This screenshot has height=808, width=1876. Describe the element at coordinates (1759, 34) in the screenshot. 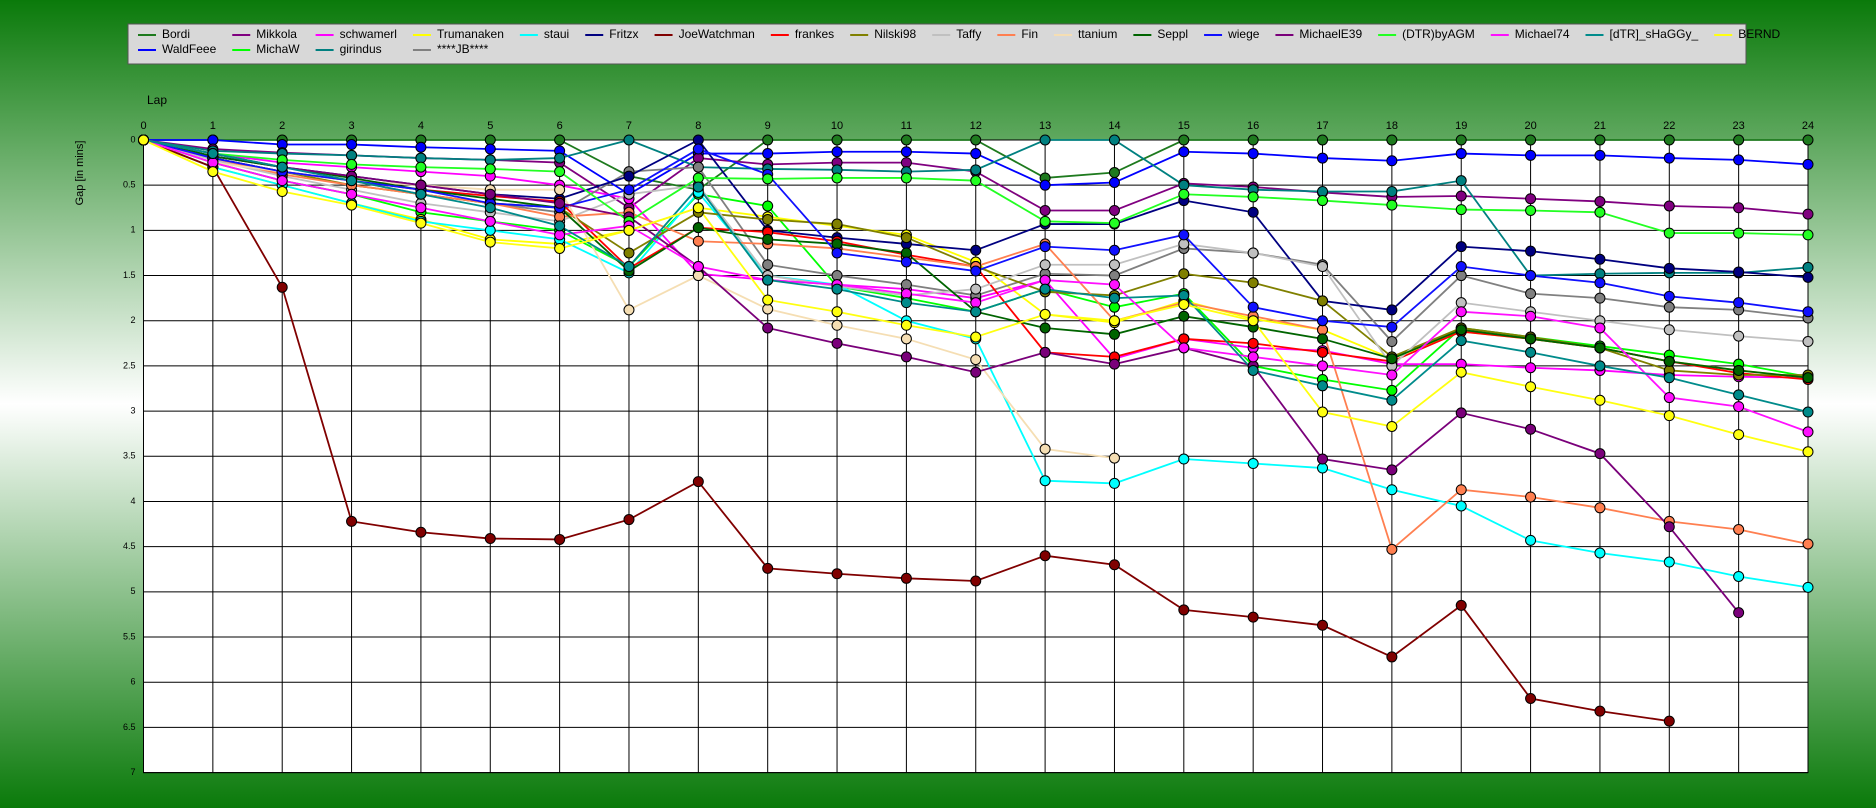

I see `legend-label: BERND` at that location.